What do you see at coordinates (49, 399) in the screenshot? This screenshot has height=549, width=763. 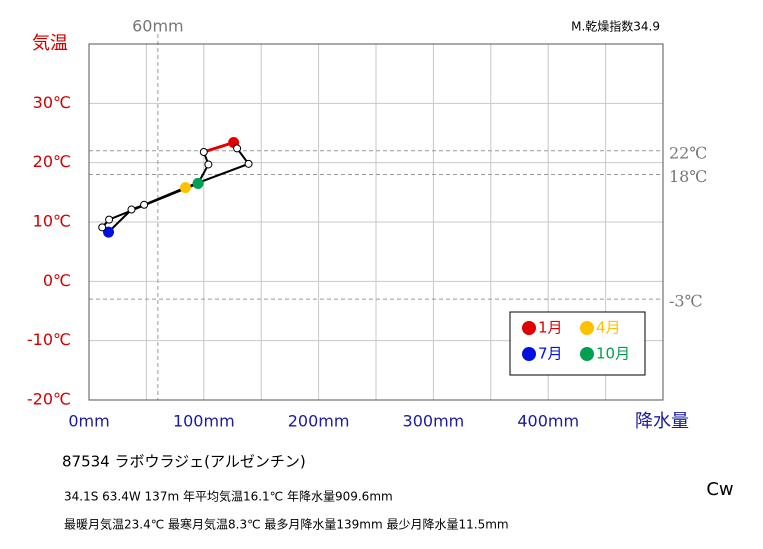 I see `y-tick-label: -20℃` at bounding box center [49, 399].